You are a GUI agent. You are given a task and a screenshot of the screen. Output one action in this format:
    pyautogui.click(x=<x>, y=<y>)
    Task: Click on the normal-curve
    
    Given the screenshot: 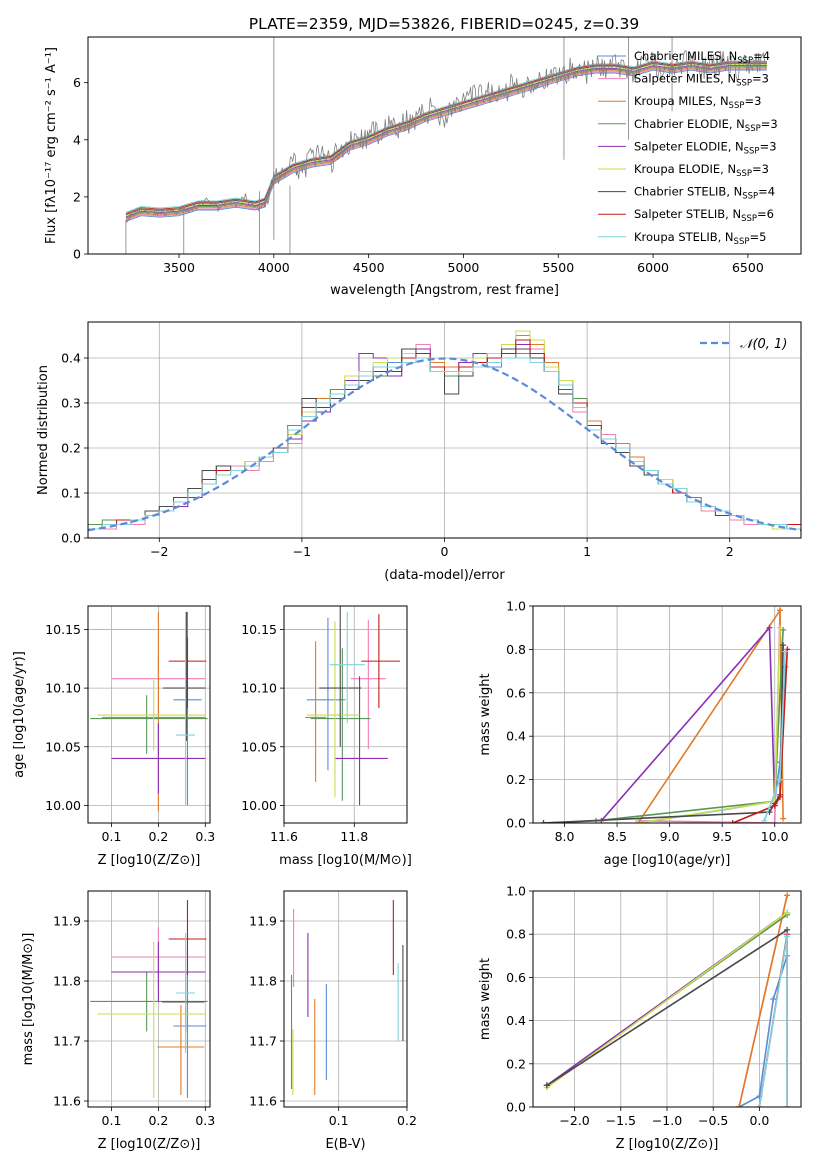 What is the action you would take?
    pyautogui.click(x=444, y=444)
    